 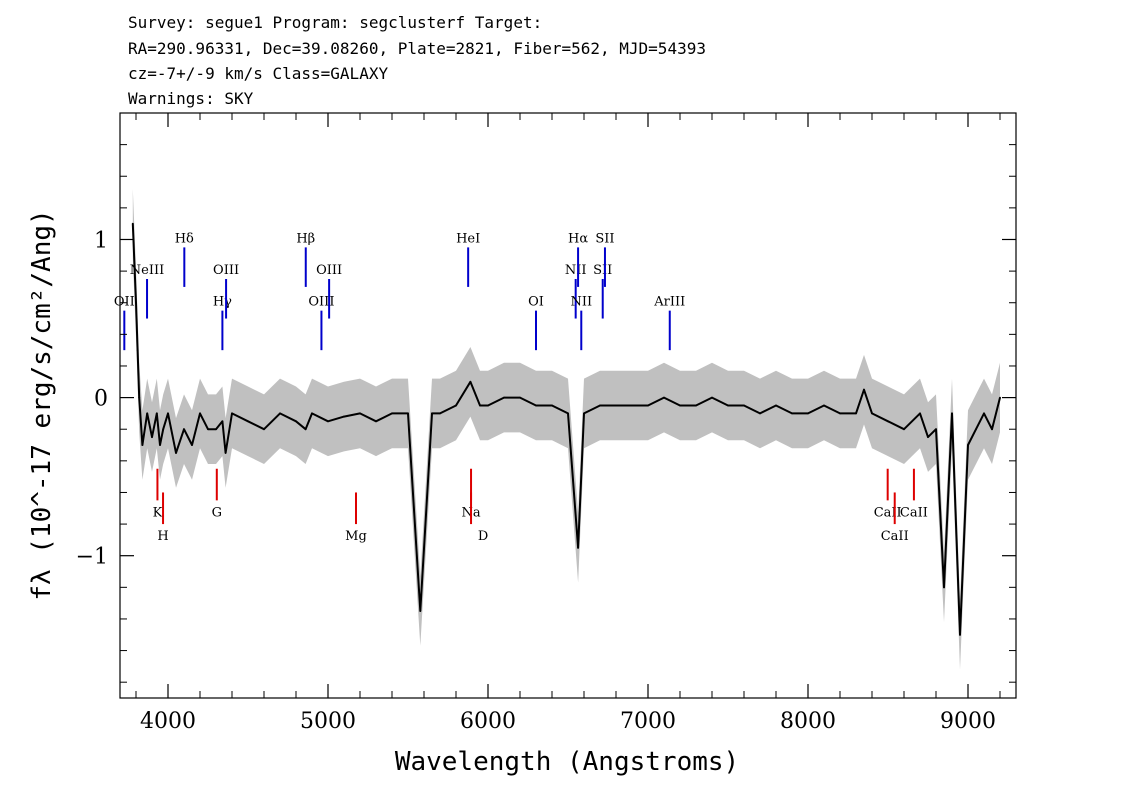 What do you see at coordinates (92, 557) in the screenshot?
I see `y-tick-label: −1` at bounding box center [92, 557].